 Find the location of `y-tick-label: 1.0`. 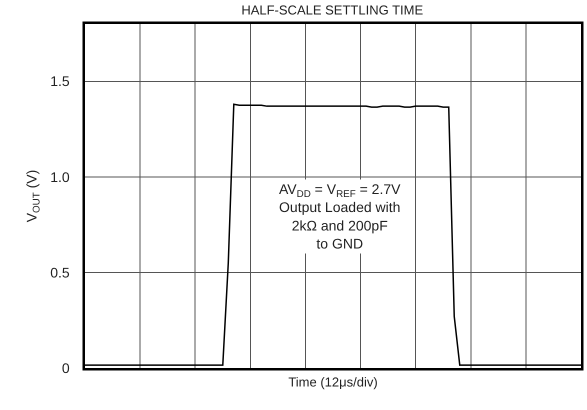

y-tick-label: 1.0 is located at coordinates (60, 176).